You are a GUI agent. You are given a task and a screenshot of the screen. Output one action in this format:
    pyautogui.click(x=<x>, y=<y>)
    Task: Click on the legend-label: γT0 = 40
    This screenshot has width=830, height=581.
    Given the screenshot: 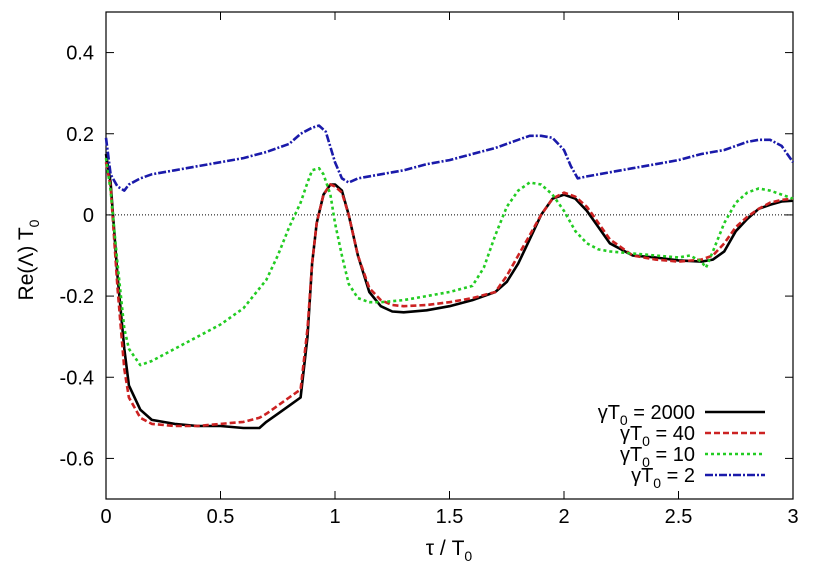 What is the action you would take?
    pyautogui.click(x=657, y=436)
    